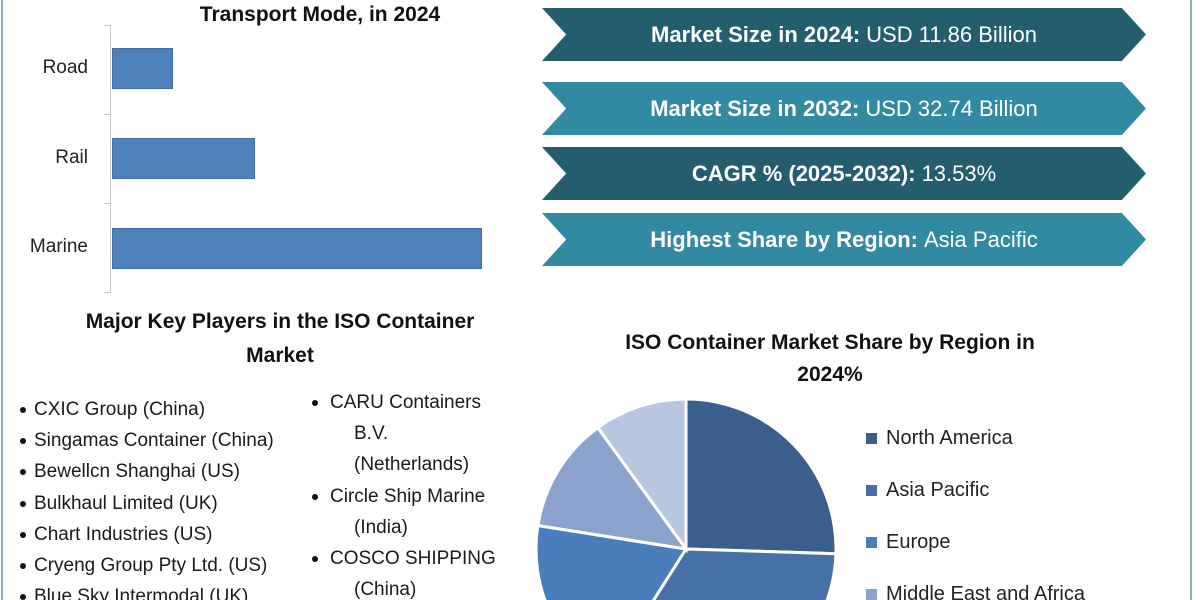 This screenshot has width=1200, height=600. What do you see at coordinates (784, 239) in the screenshot?
I see `banner-label: Highest Share by Region:` at bounding box center [784, 239].